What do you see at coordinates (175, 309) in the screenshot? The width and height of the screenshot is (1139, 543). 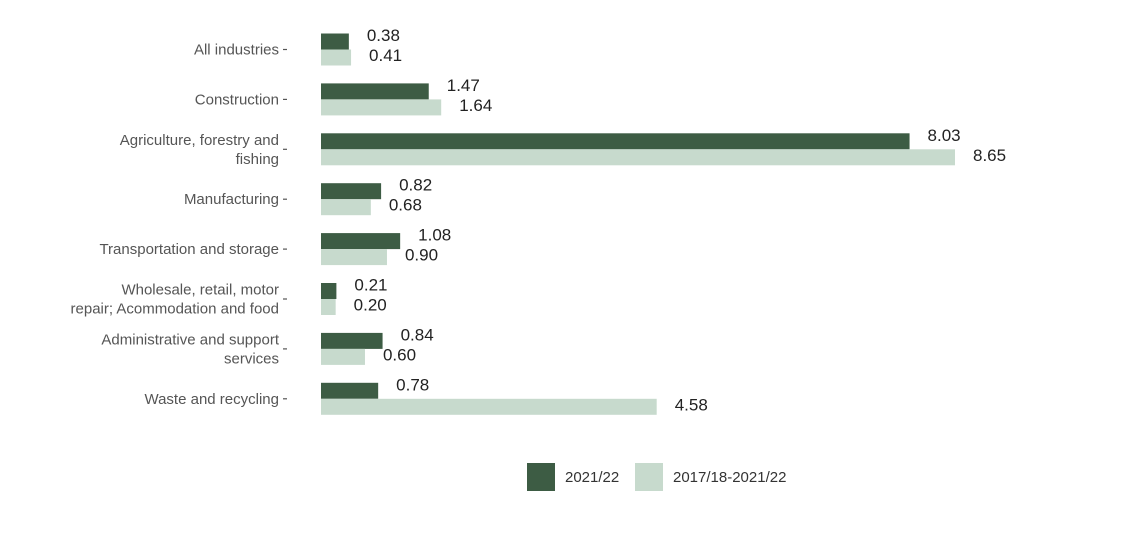 I see `category-label: repair; Acommodation and food` at bounding box center [175, 309].